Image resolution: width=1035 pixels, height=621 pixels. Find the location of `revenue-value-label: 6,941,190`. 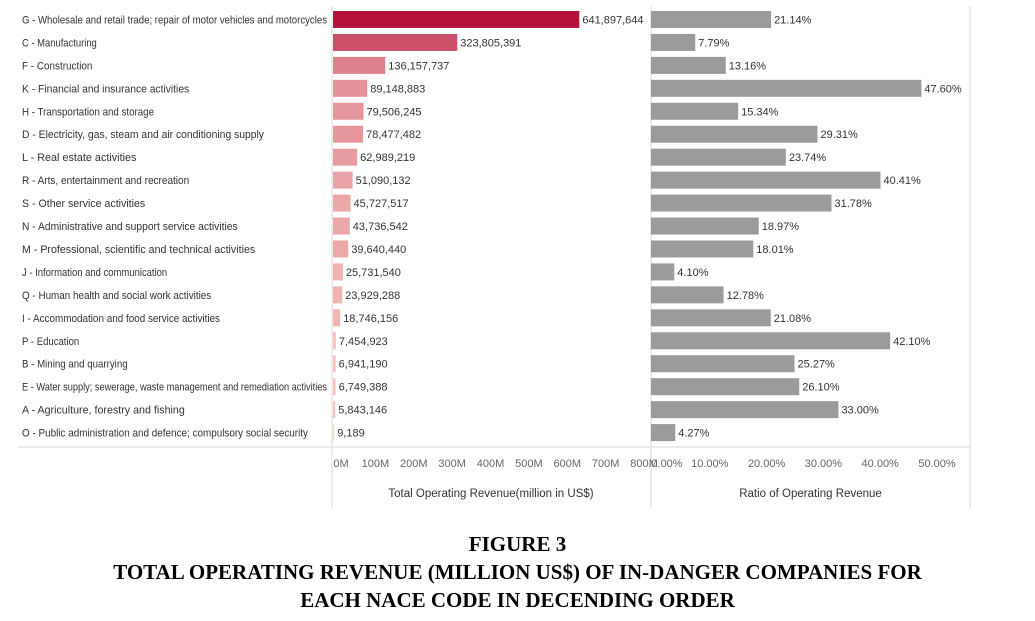

revenue-value-label: 6,941,190 is located at coordinates (363, 365).